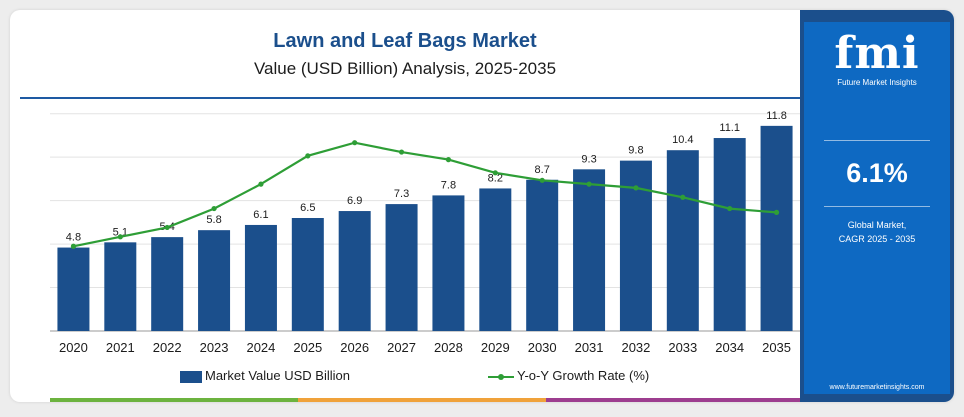  What do you see at coordinates (635, 347) in the screenshot?
I see `x-tick-label: 2032` at bounding box center [635, 347].